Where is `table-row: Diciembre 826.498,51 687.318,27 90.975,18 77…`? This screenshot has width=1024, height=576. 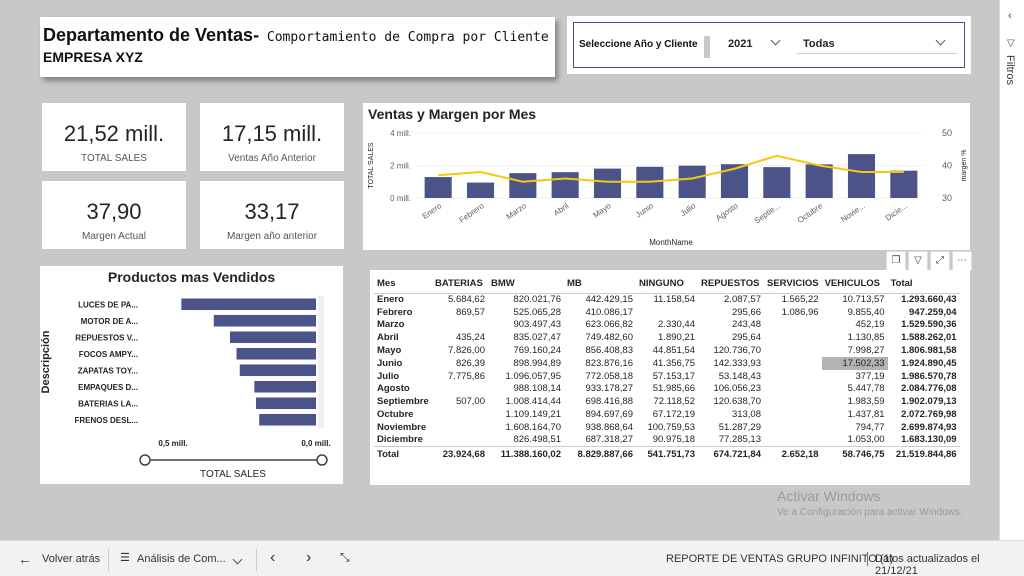 table-row: Diciembre 826.498,51 687.318,27 90.975,18 77… is located at coordinates (667, 440).